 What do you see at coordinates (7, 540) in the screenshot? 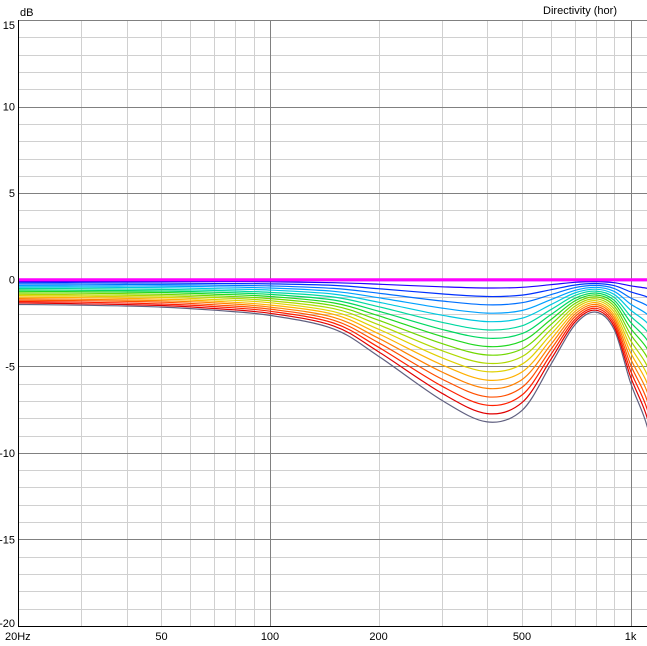
I see `y-tick-label: -15` at bounding box center [7, 540].